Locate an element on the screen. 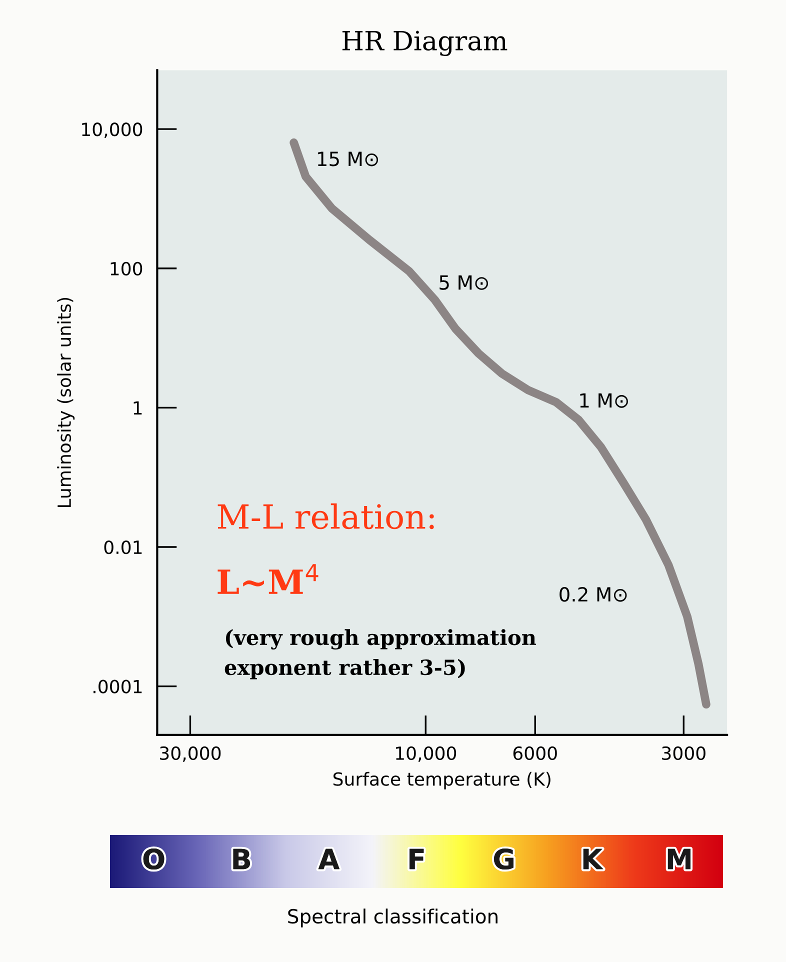 The image size is (786, 962). text: A is located at coordinates (329, 859).